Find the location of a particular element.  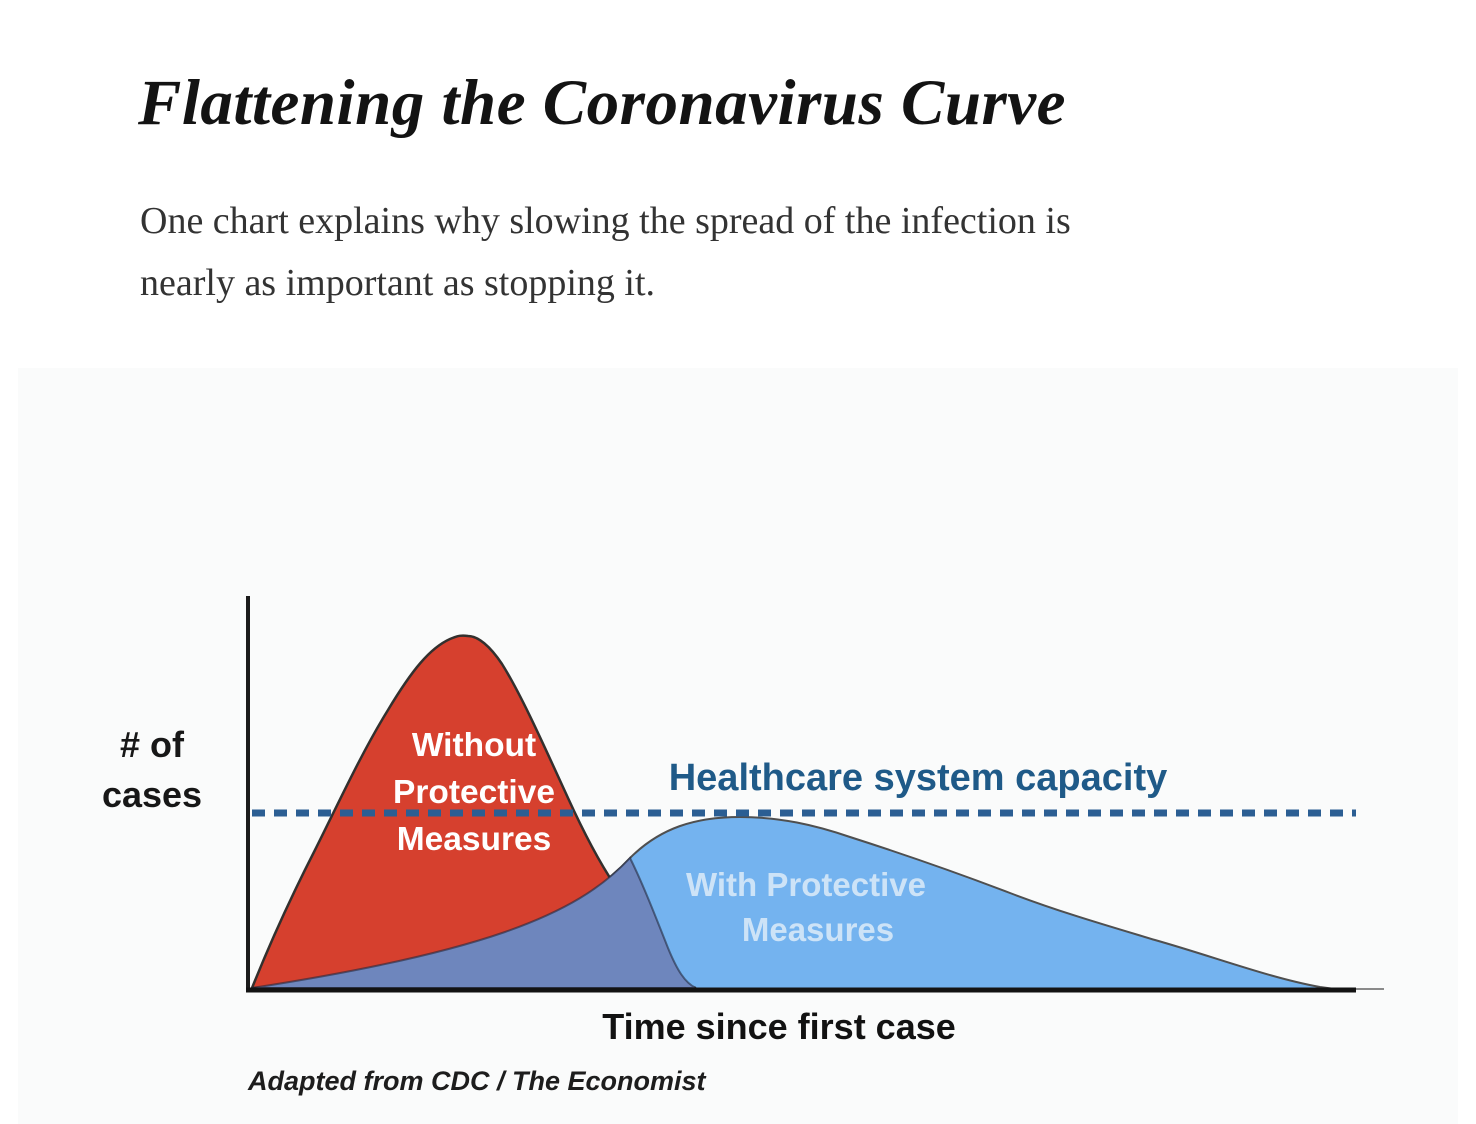

page-title: Flattening the Coronavirus Curve is located at coordinates (602, 103).